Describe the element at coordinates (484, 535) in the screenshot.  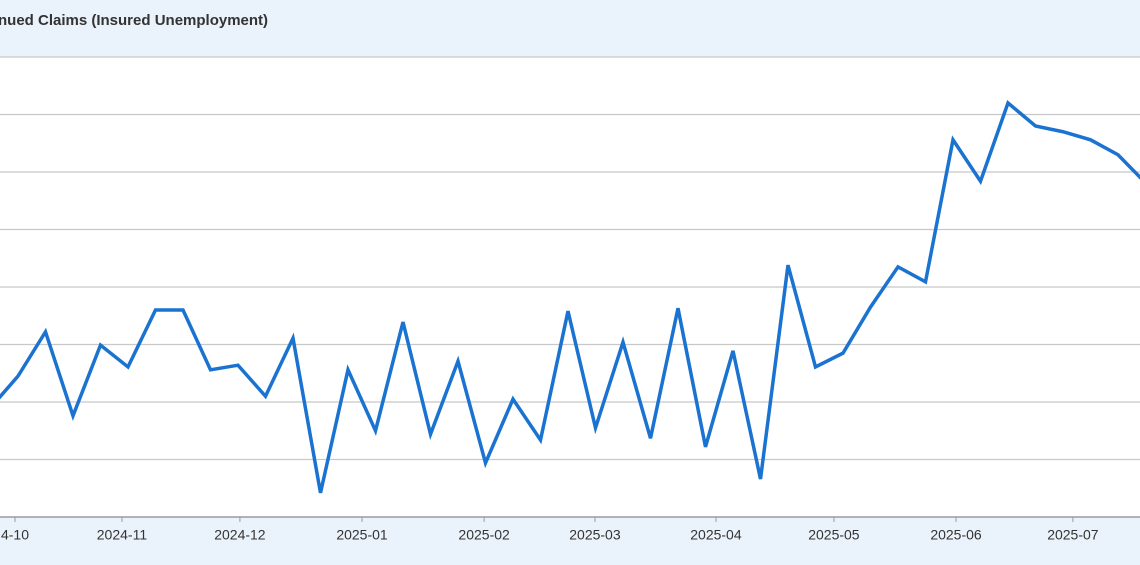
I see `x-tick-label: 2025-02` at that location.